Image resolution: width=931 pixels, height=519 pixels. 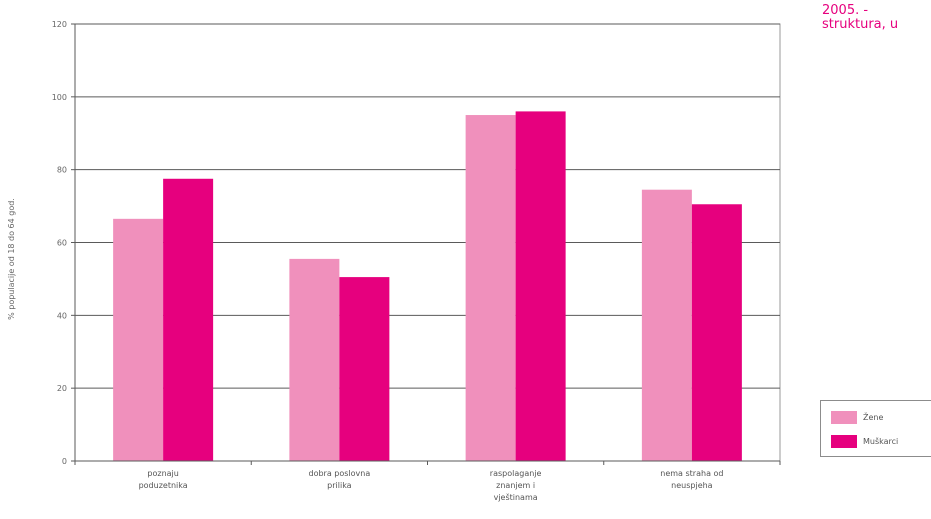 I want to click on x-category-label-line: vještinama, so click(x=516, y=497).